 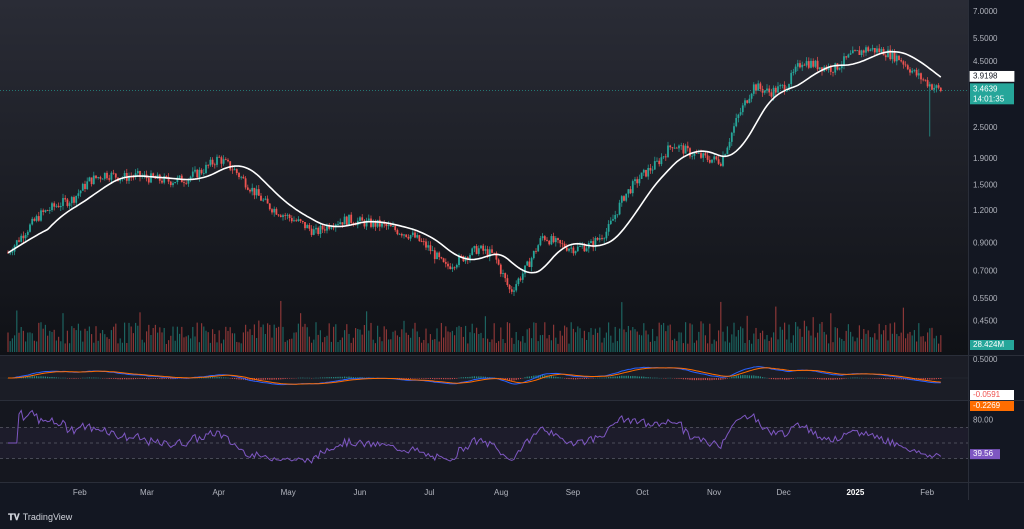 What do you see at coordinates (501, 492) in the screenshot?
I see `time-tick-label: Aug` at bounding box center [501, 492].